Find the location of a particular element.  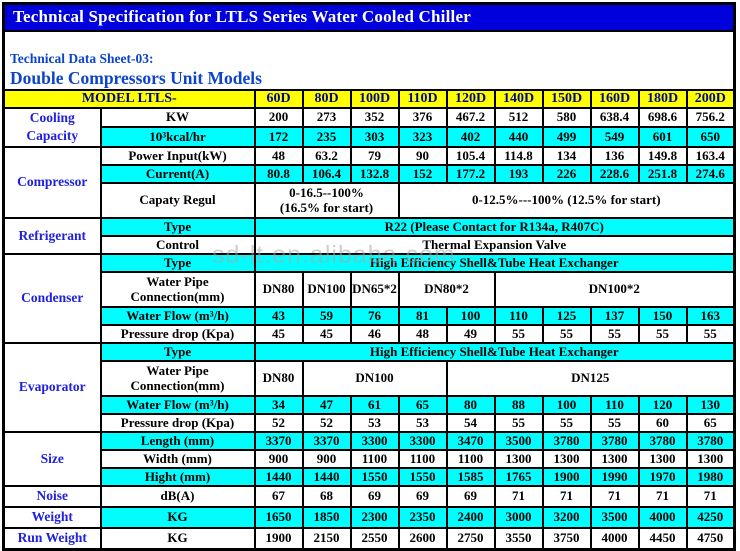

value-cell: 76 is located at coordinates (374, 316).